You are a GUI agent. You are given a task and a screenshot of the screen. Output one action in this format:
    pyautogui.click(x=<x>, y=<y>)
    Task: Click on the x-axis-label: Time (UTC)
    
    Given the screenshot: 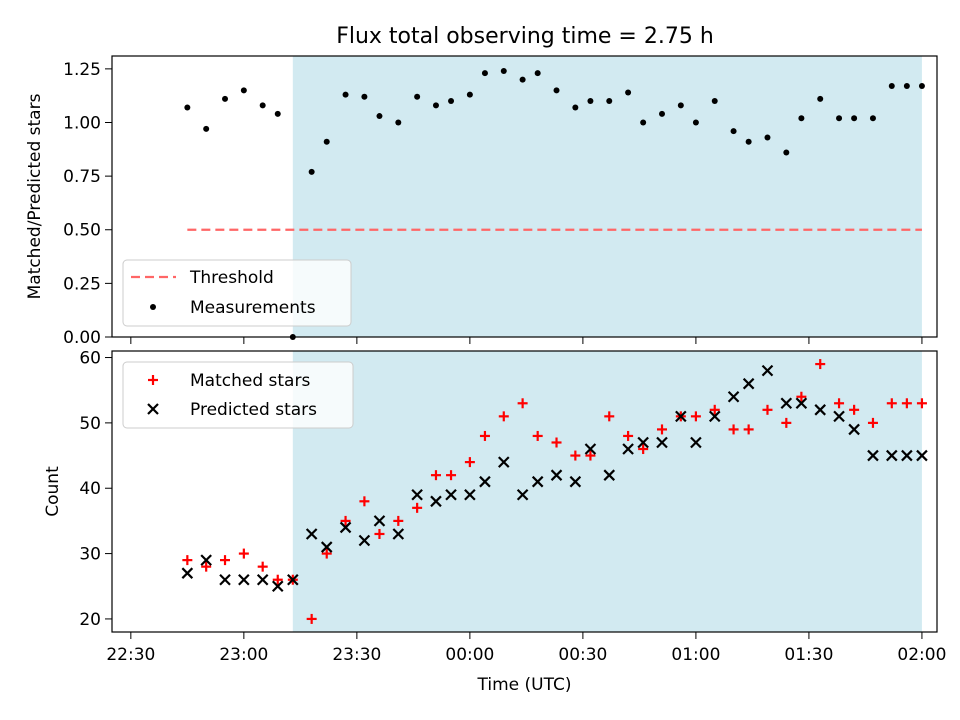 What is the action you would take?
    pyautogui.click(x=524, y=685)
    